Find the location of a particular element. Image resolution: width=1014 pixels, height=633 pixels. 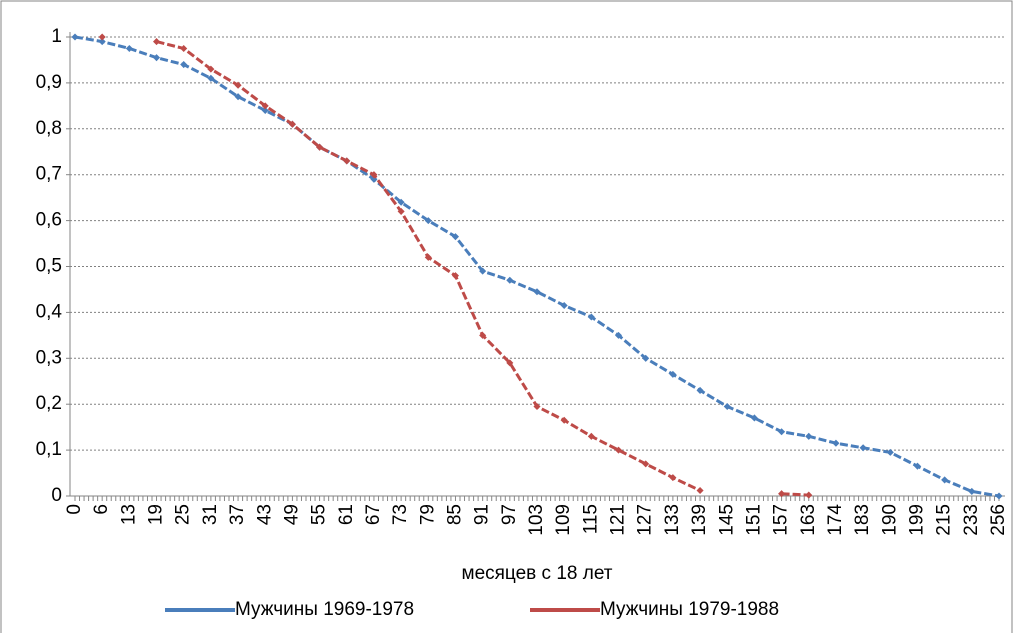

x-tick-label: 85 is located at coordinates (454, 514).